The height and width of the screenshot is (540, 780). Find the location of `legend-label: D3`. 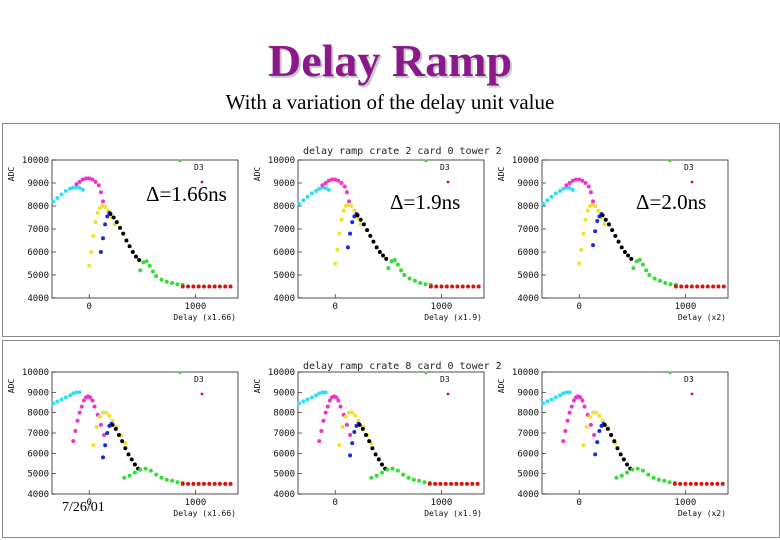

legend-label: D3 is located at coordinates (199, 167).